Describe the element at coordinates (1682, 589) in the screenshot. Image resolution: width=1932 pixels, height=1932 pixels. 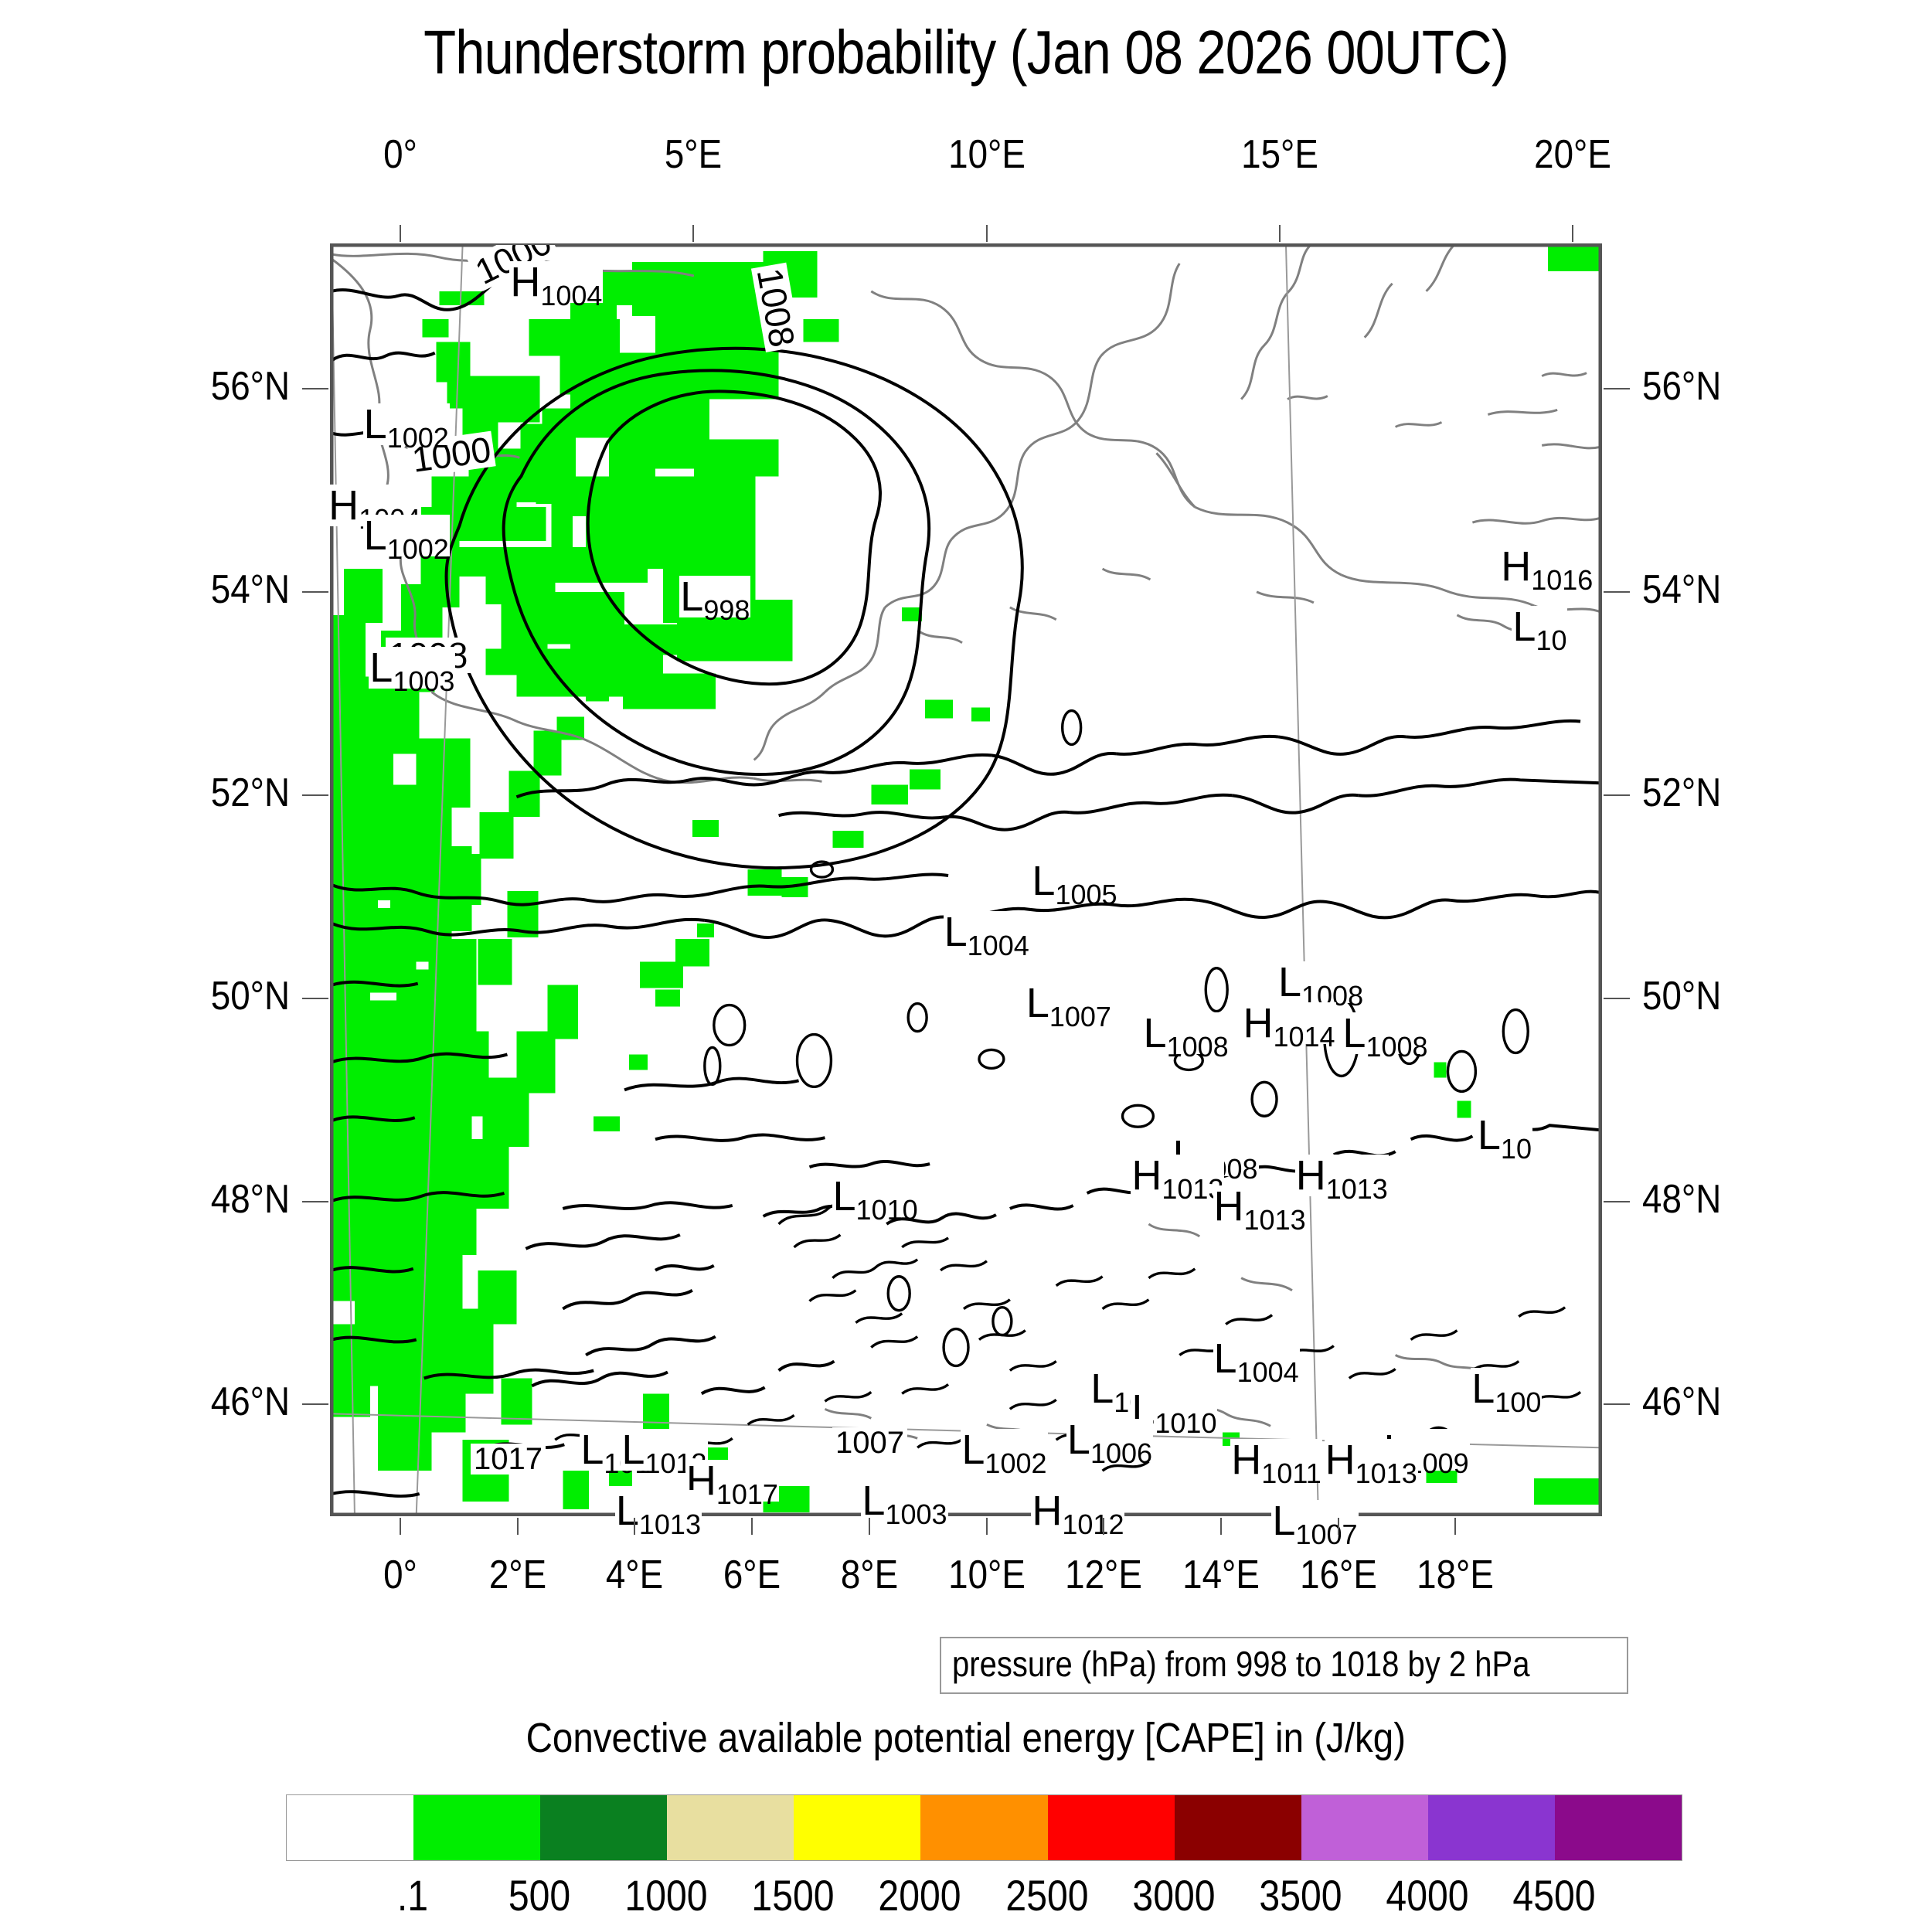
I see `lat-label-right-1: 54°N` at that location.